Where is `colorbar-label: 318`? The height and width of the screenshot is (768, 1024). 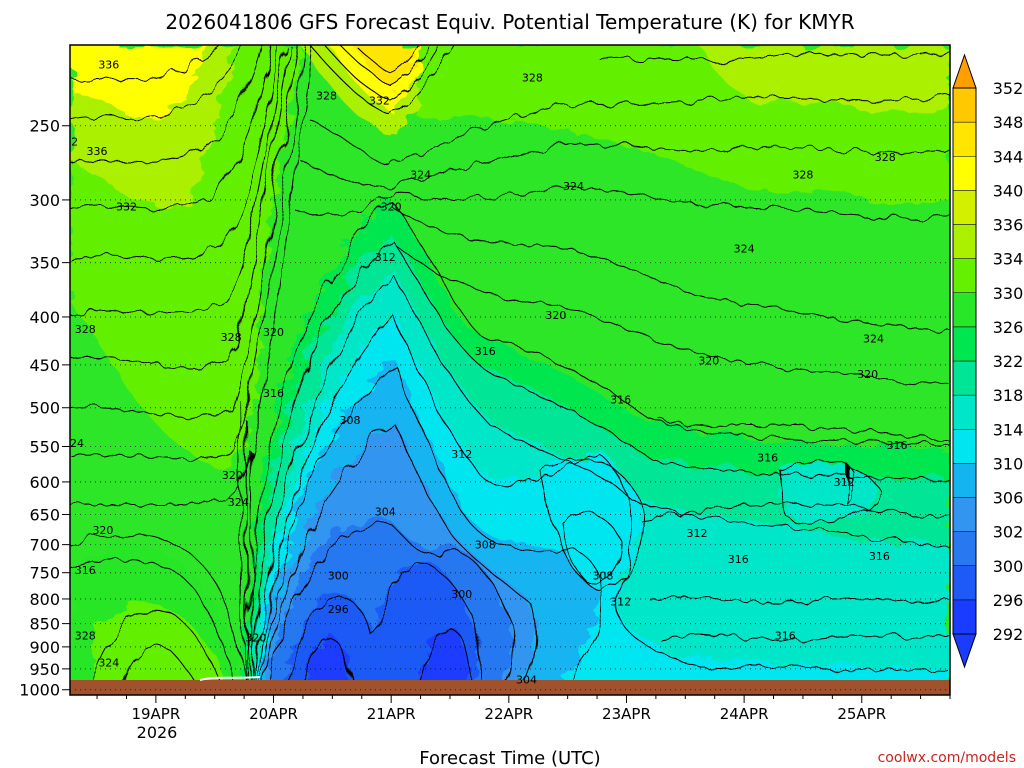
colorbar-label: 318 is located at coordinates (1008, 395).